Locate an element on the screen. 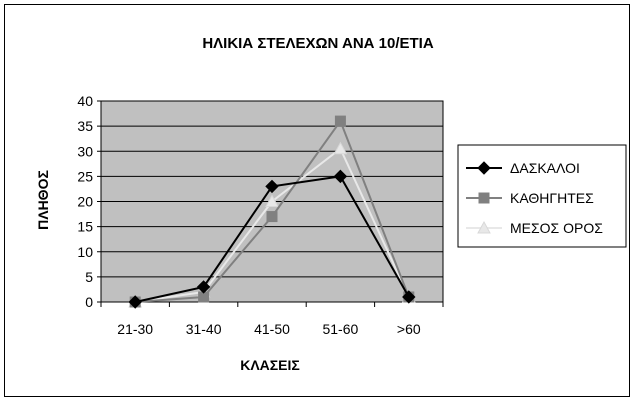 The height and width of the screenshot is (401, 635). y-tick-label: 25 is located at coordinates (85, 176).